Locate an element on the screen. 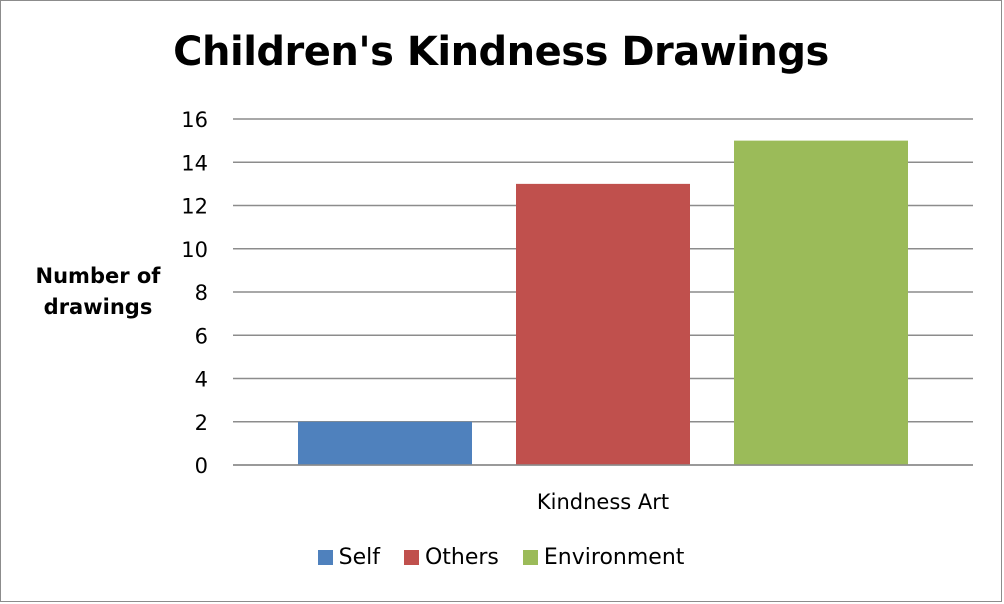  legend-label: Environment is located at coordinates (614, 557).